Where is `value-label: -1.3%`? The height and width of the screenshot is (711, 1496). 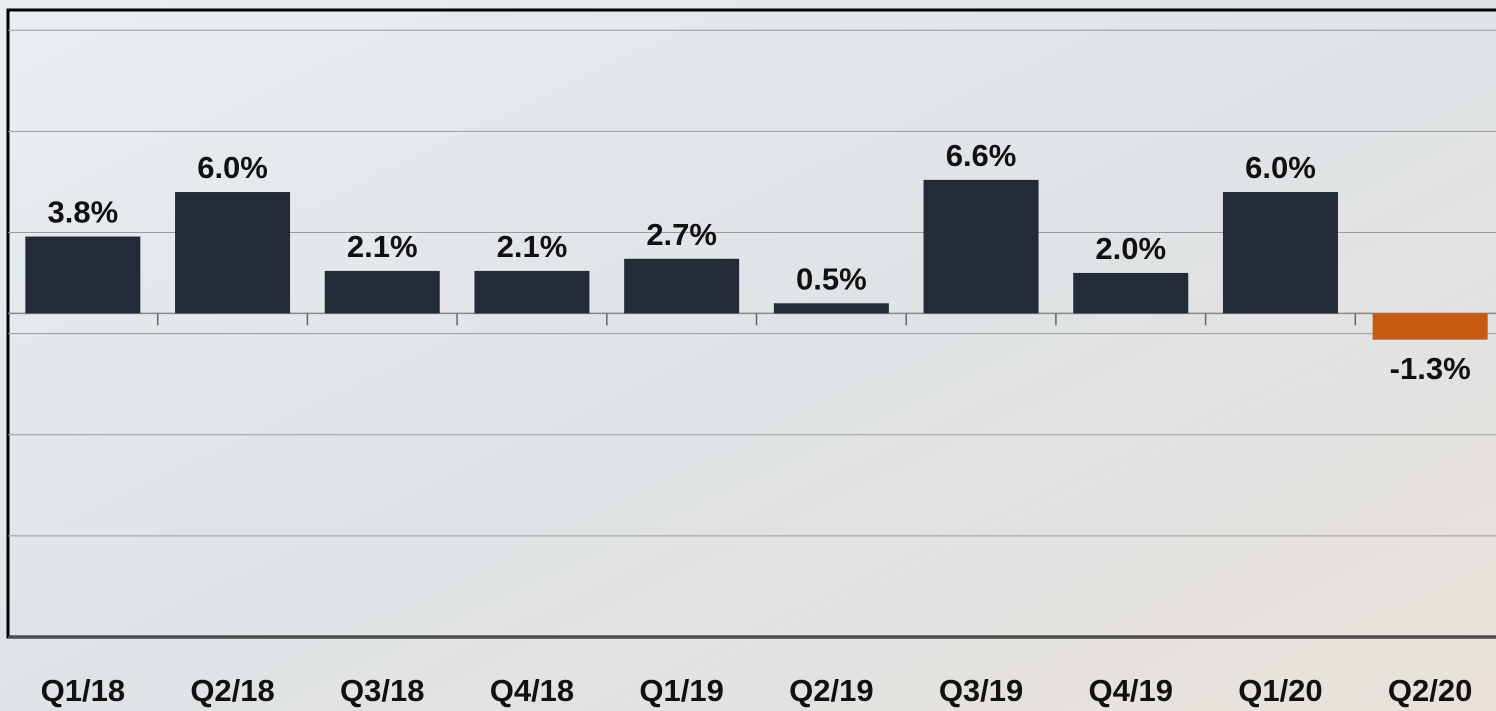 value-label: -1.3% is located at coordinates (1430, 368).